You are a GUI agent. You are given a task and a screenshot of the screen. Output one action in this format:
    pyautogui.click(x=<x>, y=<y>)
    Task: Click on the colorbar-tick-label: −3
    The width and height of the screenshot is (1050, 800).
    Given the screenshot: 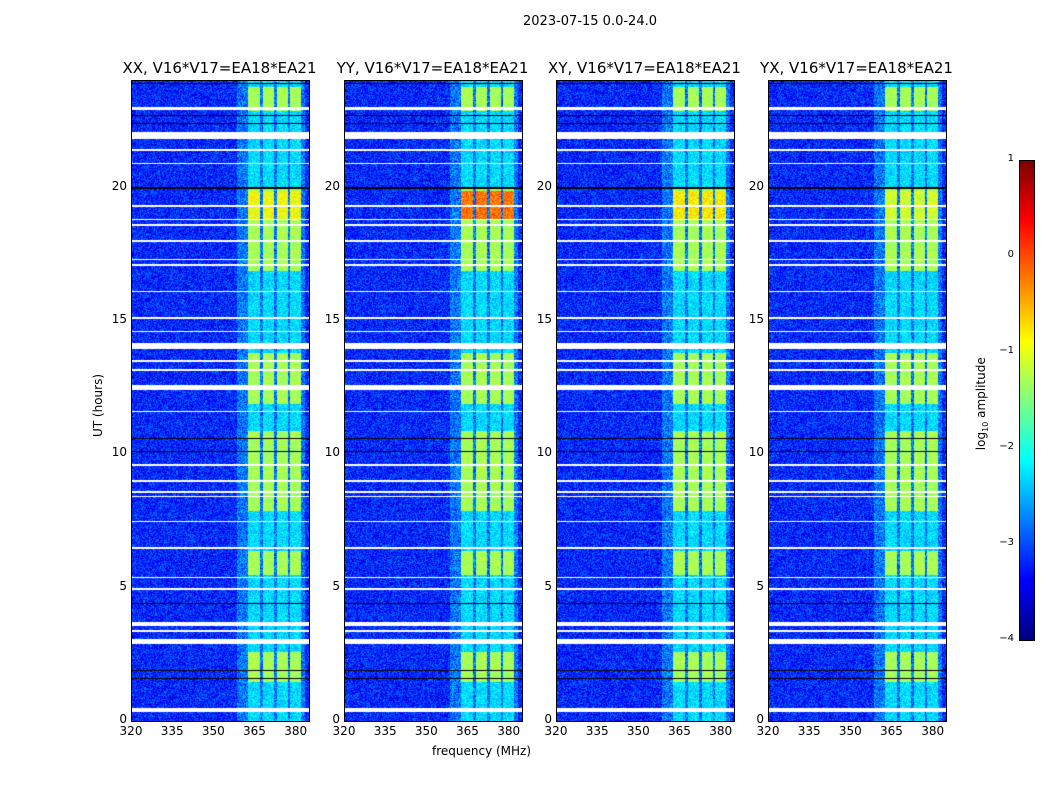 What is the action you would take?
    pyautogui.click(x=1006, y=542)
    